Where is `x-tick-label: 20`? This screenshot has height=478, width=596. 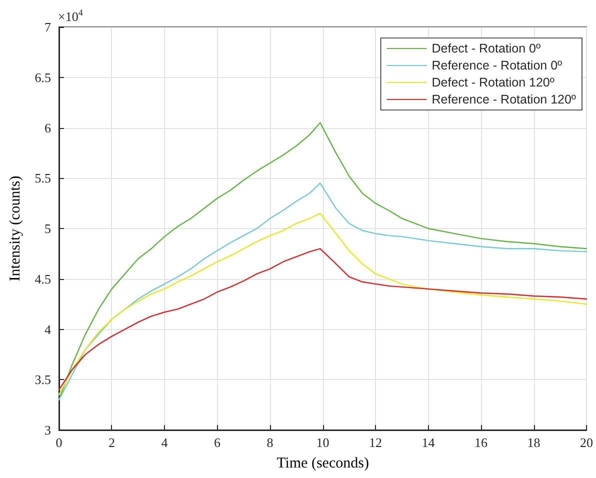
x-tick-label: 20 is located at coordinates (586, 442).